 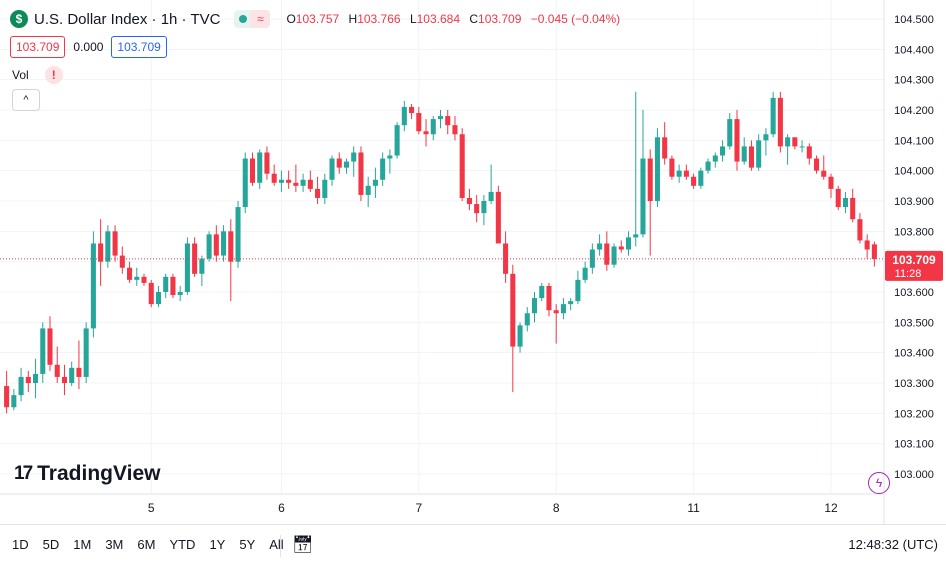 I want to click on symbol-title: U.S. Dollar Index · 1h · TVC, so click(x=127, y=19).